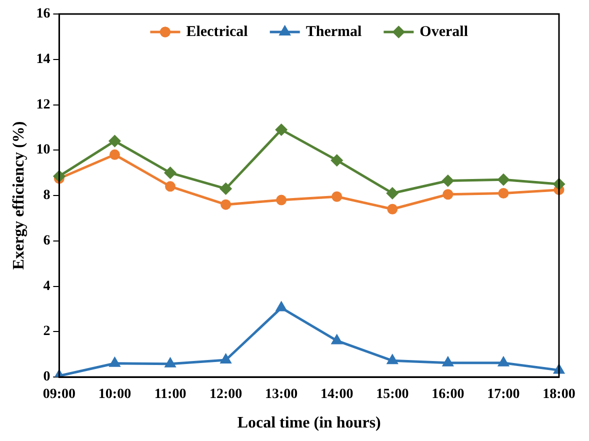 This screenshot has height=441, width=589. What do you see at coordinates (225, 394) in the screenshot?
I see `x-tick-label: 12:00` at bounding box center [225, 394].